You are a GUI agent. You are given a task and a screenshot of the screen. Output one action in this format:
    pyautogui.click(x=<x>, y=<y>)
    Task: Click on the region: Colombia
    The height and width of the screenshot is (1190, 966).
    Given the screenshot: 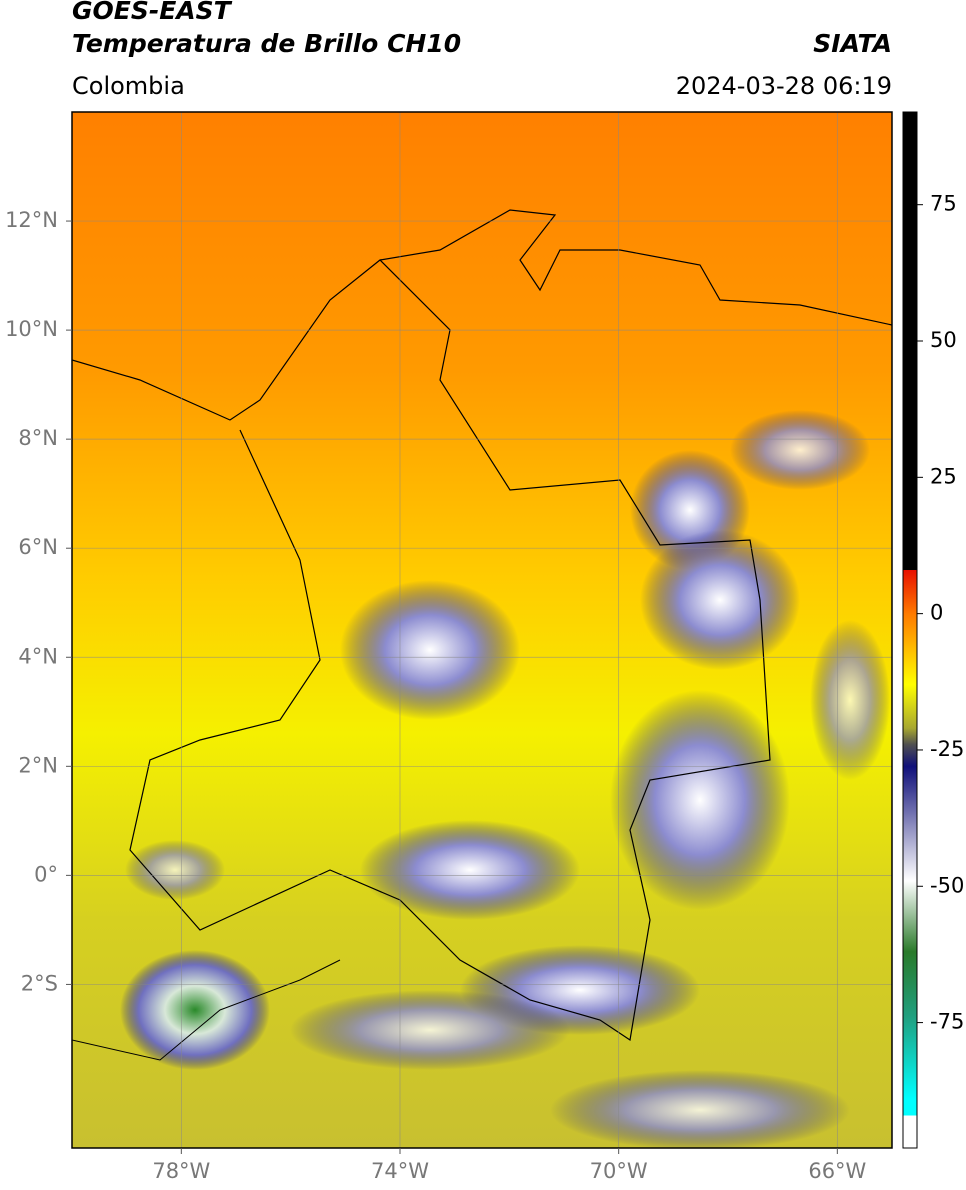 What is the action you would take?
    pyautogui.click(x=128, y=86)
    